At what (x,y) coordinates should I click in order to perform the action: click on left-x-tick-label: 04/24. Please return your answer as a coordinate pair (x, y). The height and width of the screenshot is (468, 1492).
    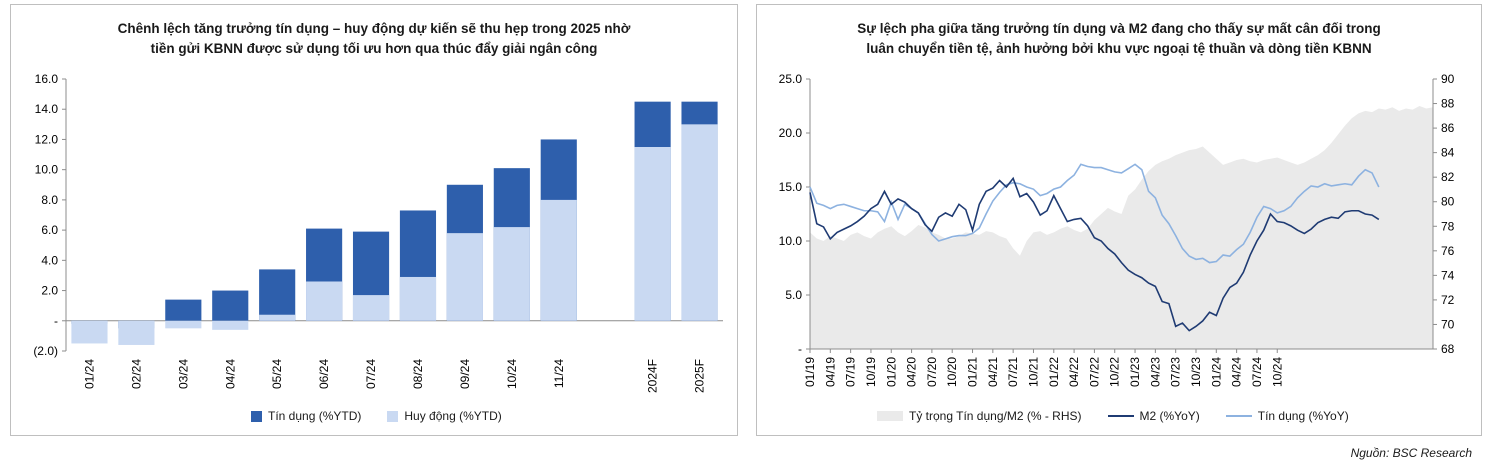
    Looking at the image, I should click on (230, 374).